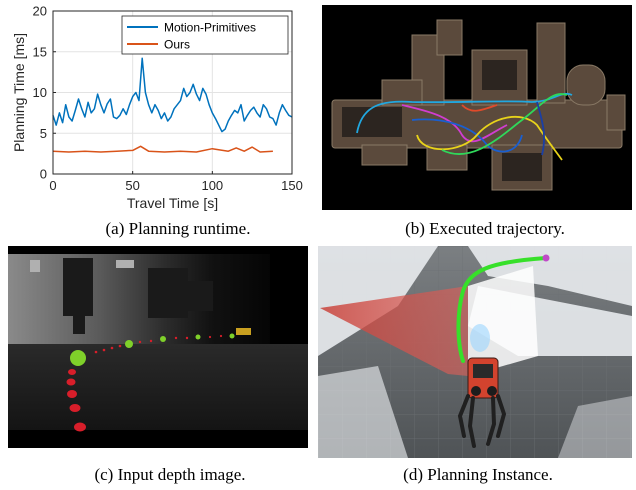 This screenshot has width=636, height=490. Describe the element at coordinates (19, 92) in the screenshot. I see `y-axis-label: Planning Time [ms]` at that location.